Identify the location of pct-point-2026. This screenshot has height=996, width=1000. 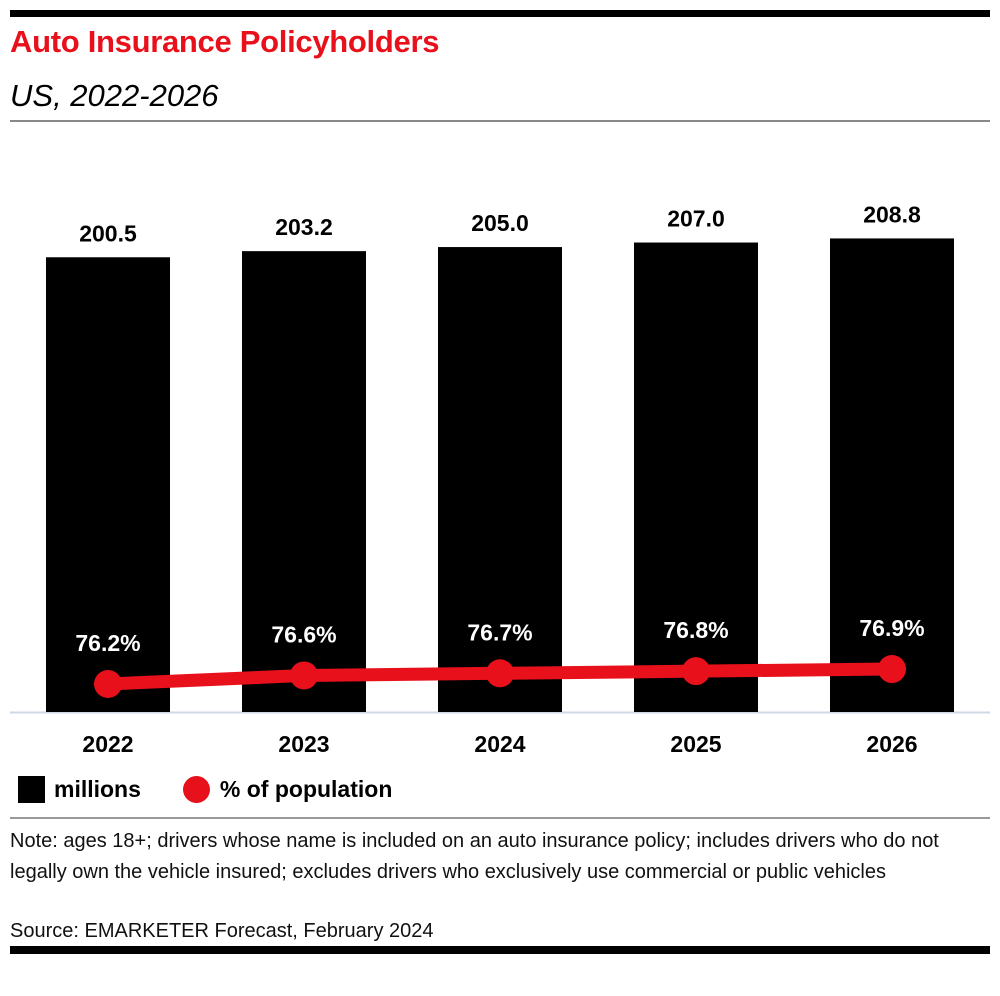
(892, 669).